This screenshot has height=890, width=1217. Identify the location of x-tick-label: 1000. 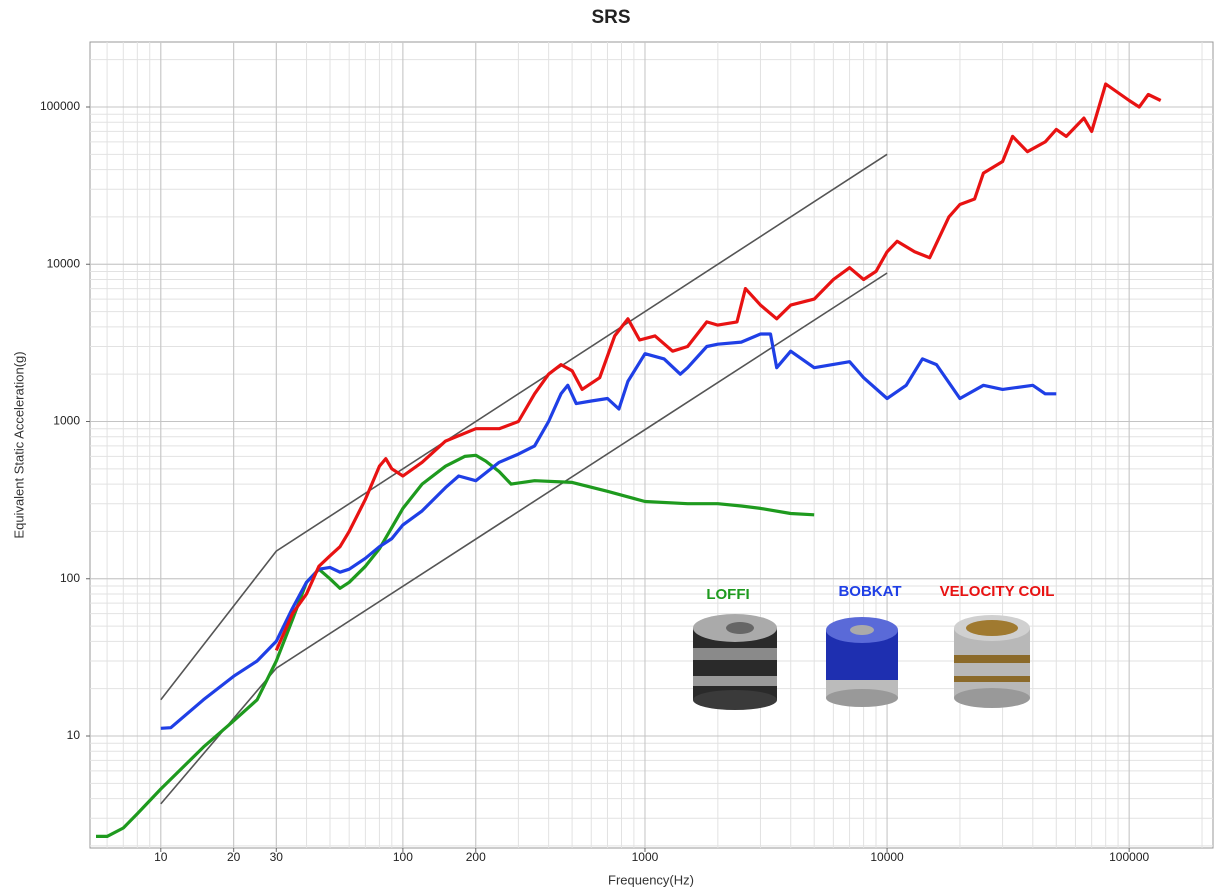
(645, 857).